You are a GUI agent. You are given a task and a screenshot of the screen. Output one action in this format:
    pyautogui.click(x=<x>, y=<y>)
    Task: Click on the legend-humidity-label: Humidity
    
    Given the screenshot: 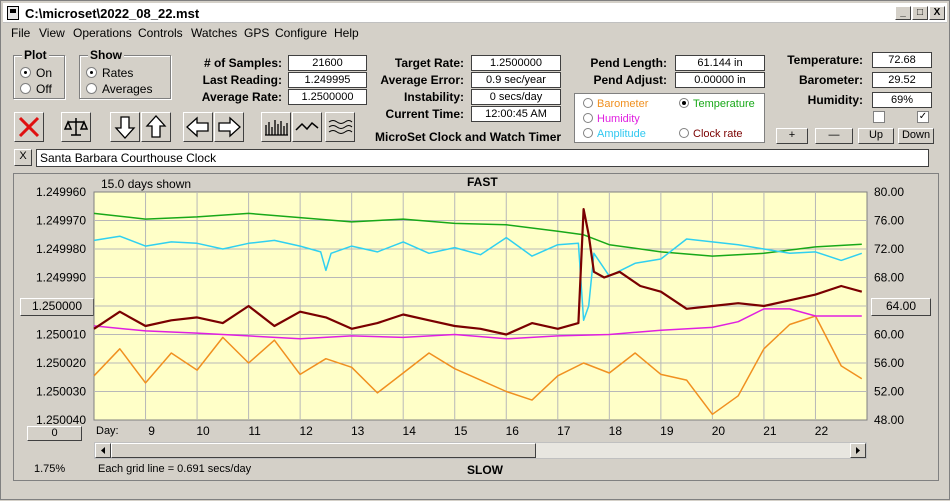 What is the action you would take?
    pyautogui.click(x=618, y=119)
    